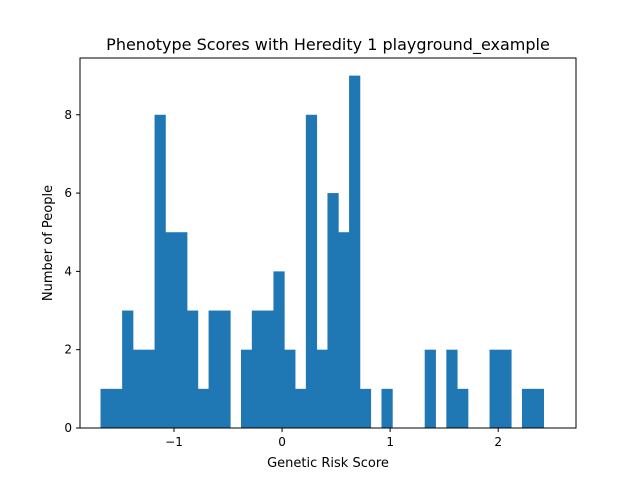 The height and width of the screenshot is (480, 640). I want to click on x-tick-label: −1, so click(174, 442).